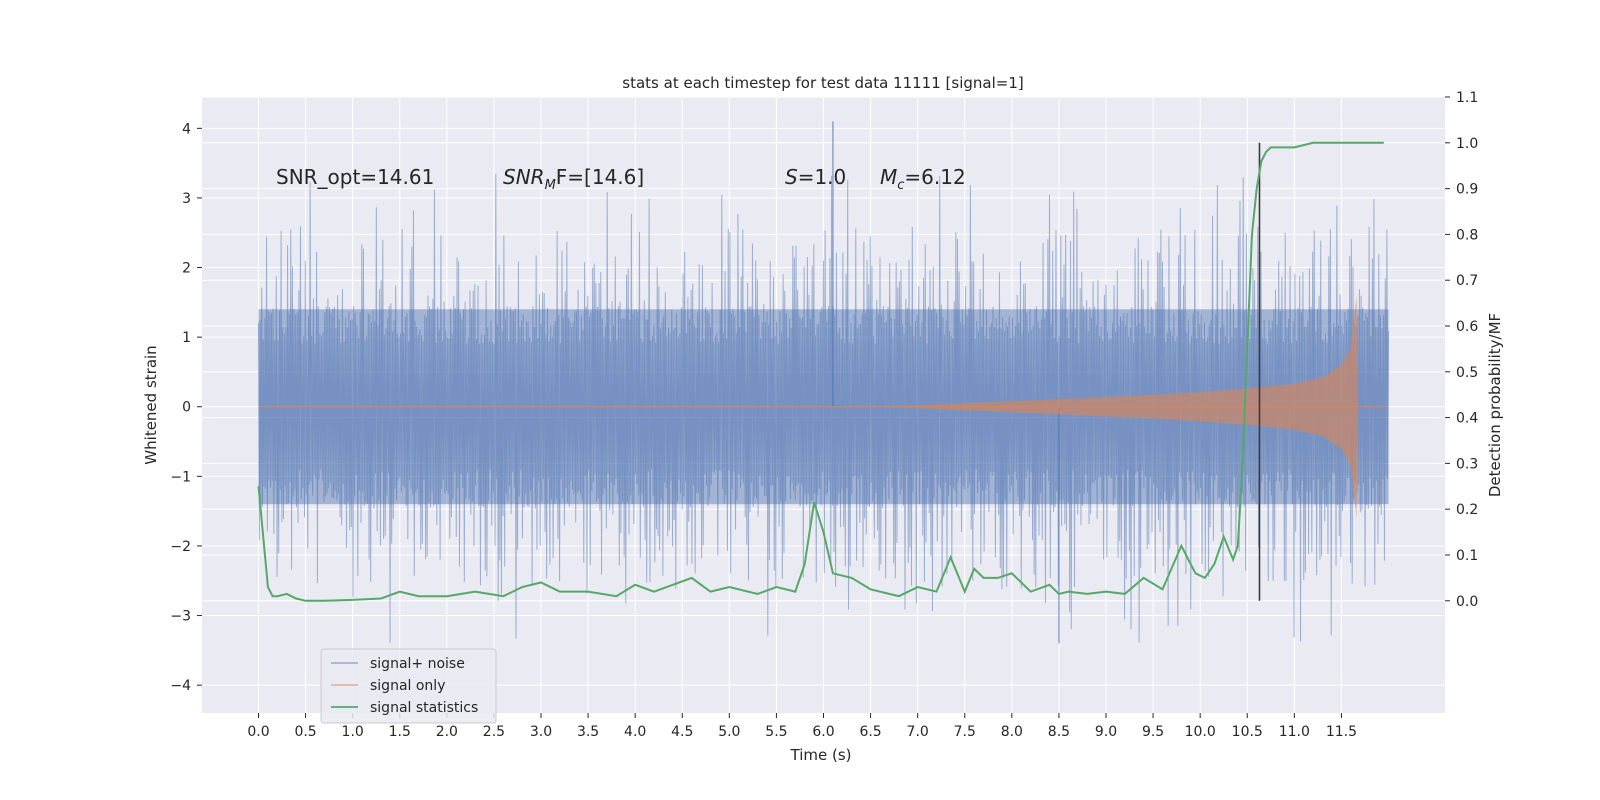 The image size is (1600, 800). I want to click on x-tick-label: 10.5, so click(1247, 732).